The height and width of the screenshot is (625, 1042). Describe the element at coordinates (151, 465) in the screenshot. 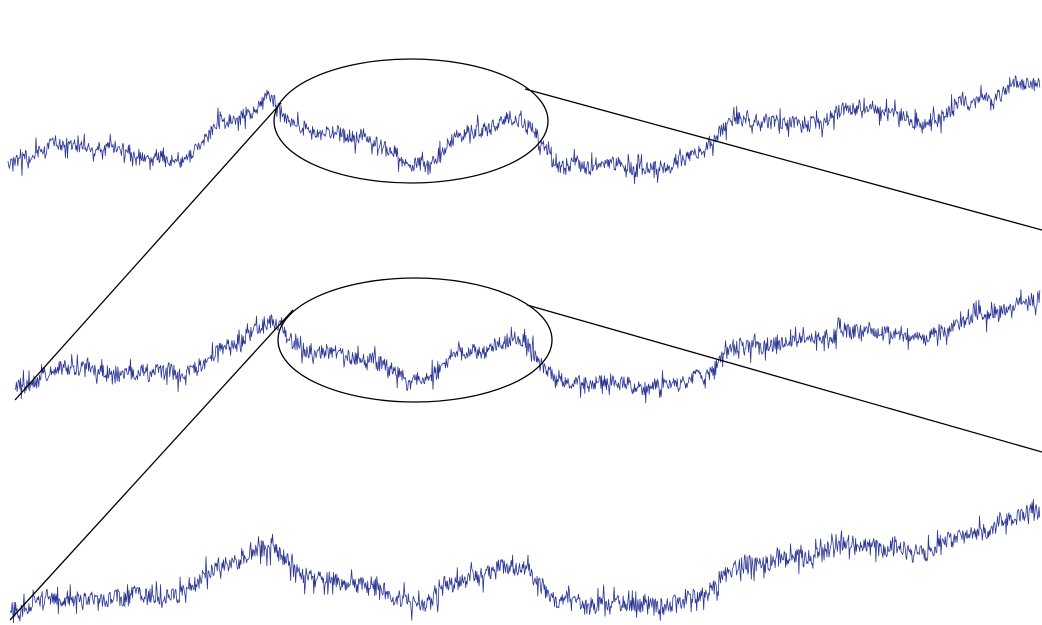

I see `zoom-guide-left-middle` at that location.